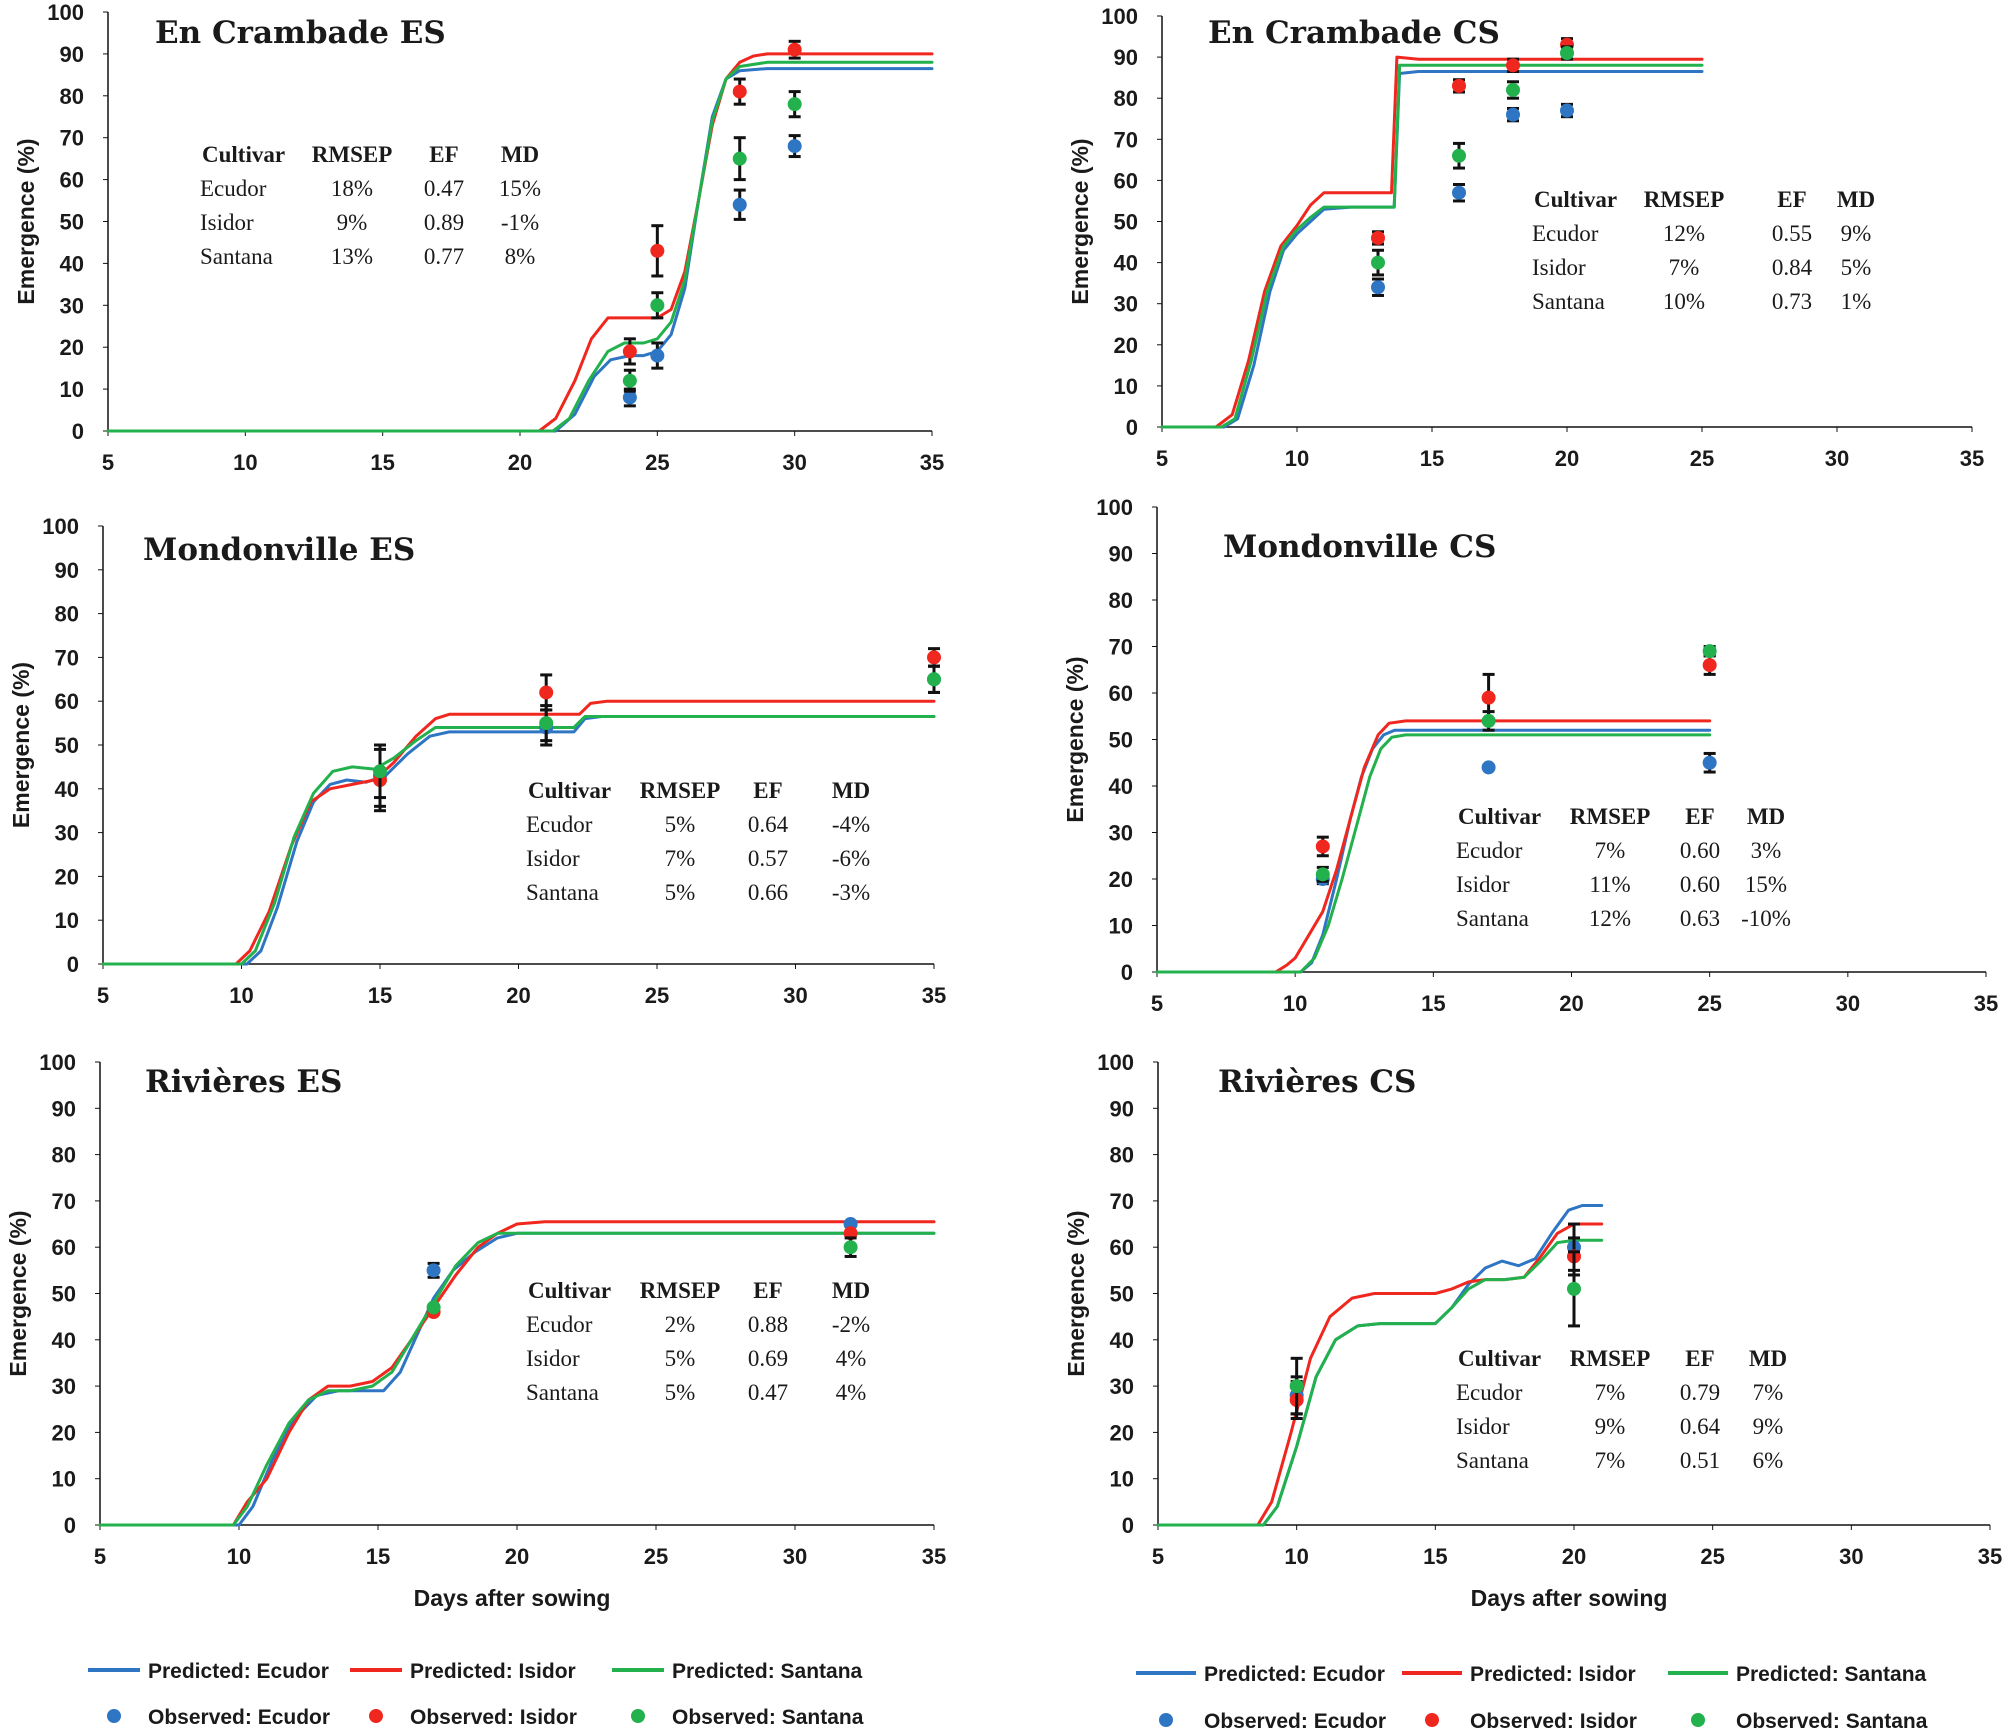 This screenshot has width=2008, height=1732. Describe the element at coordinates (520, 256) in the screenshot. I see `stats-cell: 8%` at that location.